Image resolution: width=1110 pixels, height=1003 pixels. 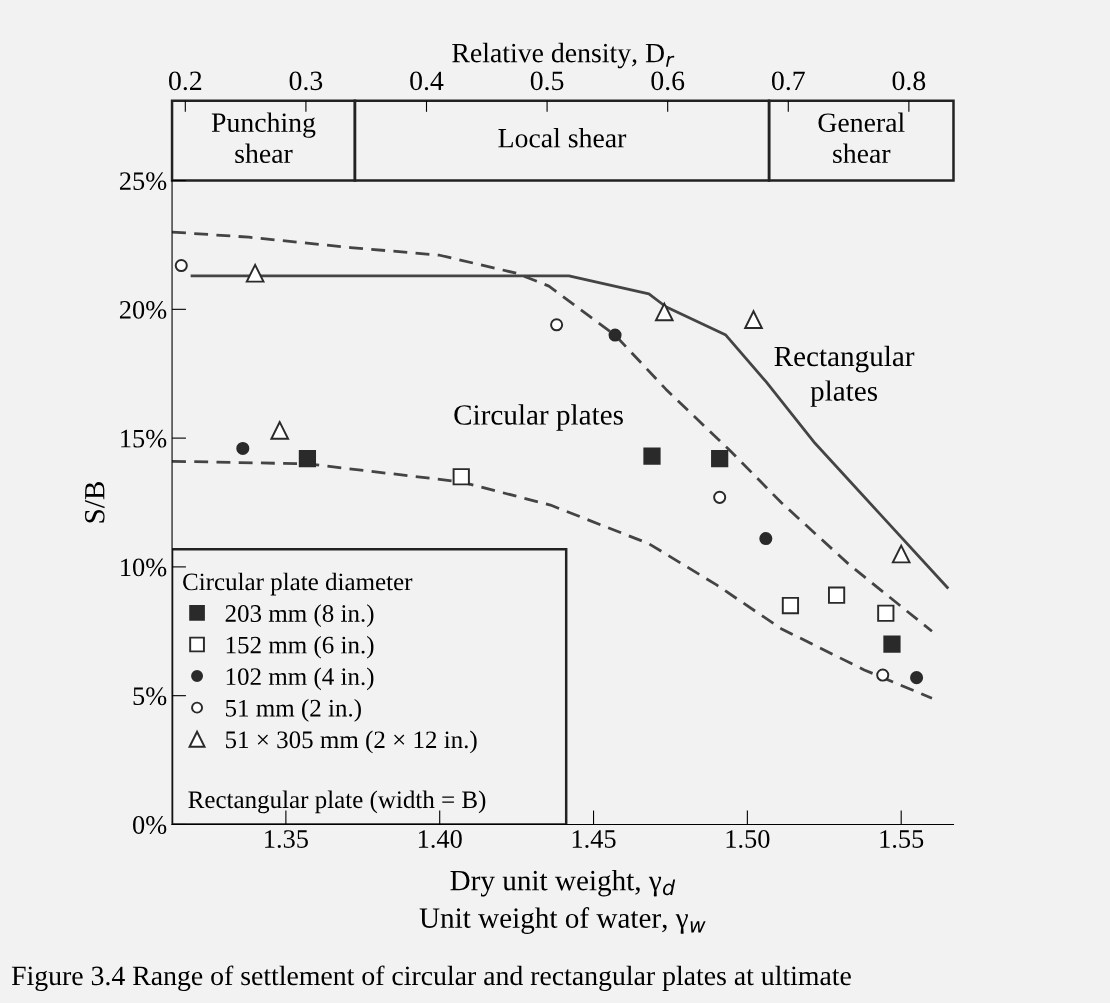 What do you see at coordinates (300, 679) in the screenshot?
I see `legend-label: 102 mm (4 in.)` at bounding box center [300, 679].